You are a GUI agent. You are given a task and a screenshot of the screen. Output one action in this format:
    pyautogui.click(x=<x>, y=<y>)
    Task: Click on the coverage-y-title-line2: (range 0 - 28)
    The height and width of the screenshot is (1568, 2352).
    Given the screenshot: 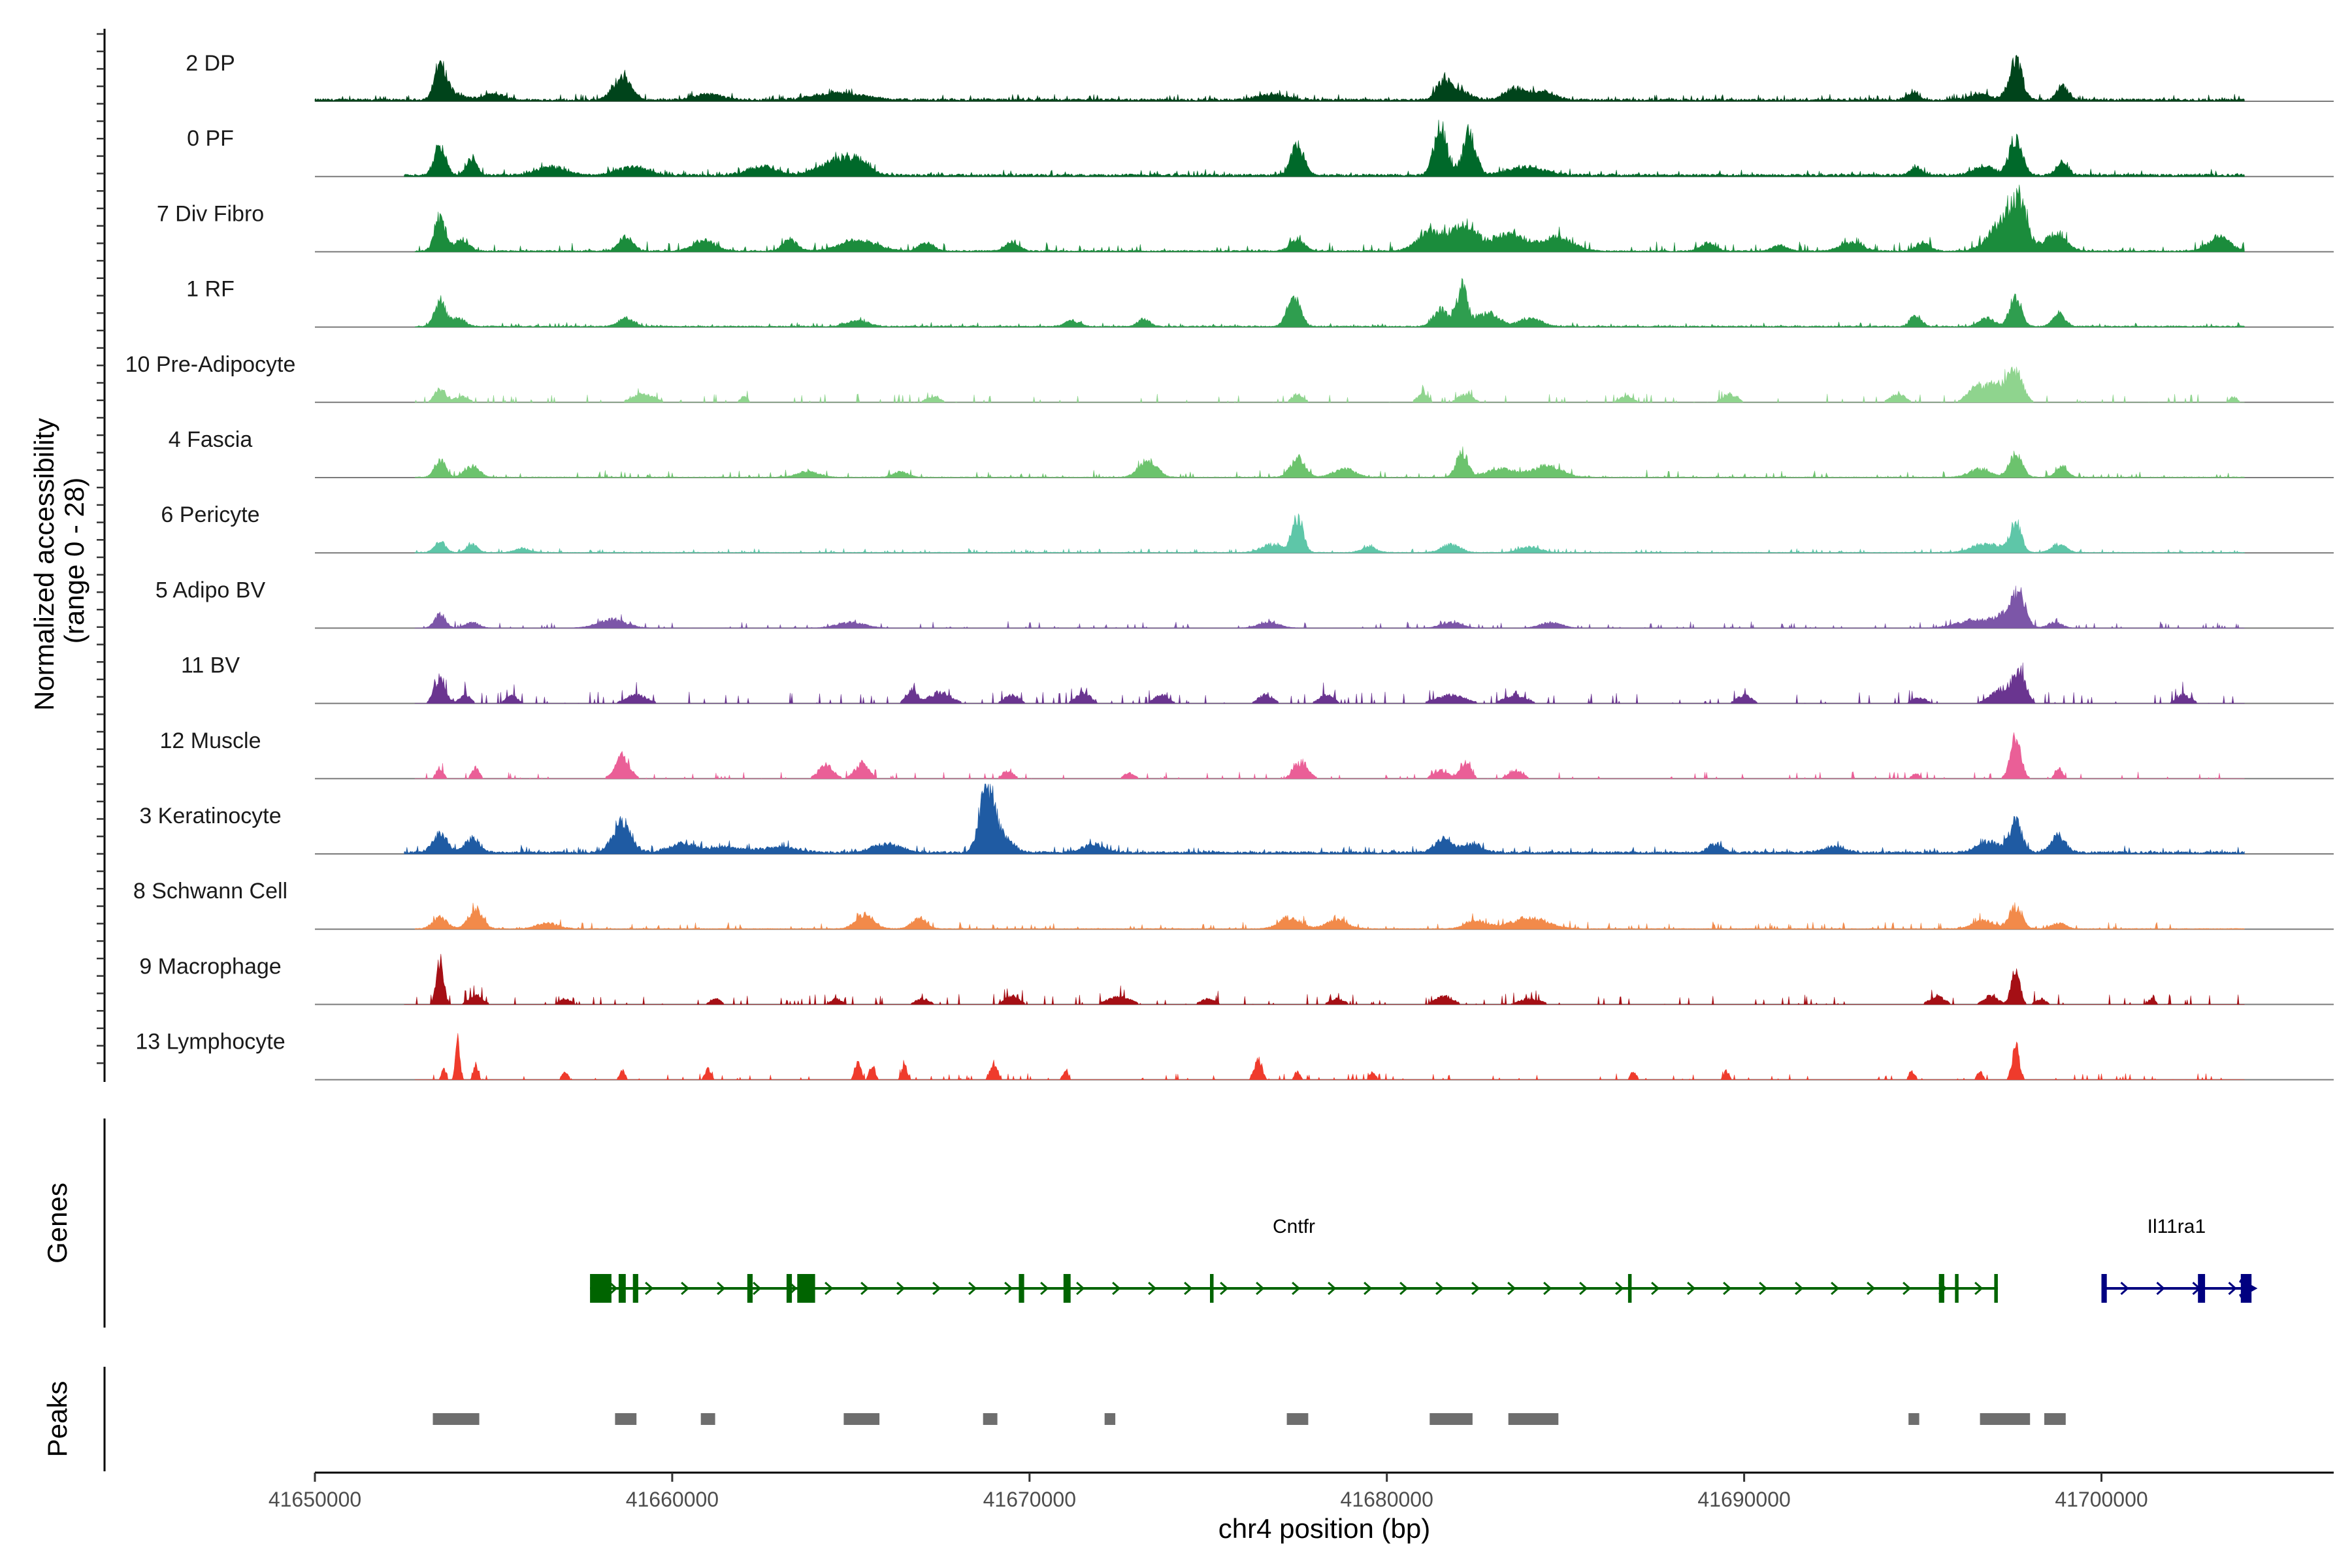 What is the action you would take?
    pyautogui.click(x=74, y=561)
    